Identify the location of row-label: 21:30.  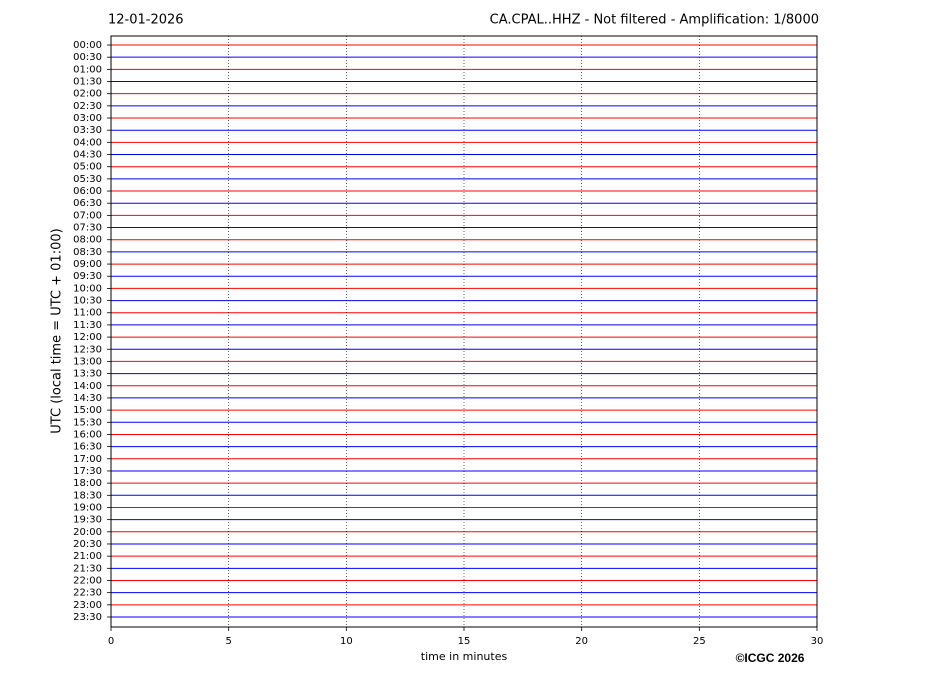
(87, 568).